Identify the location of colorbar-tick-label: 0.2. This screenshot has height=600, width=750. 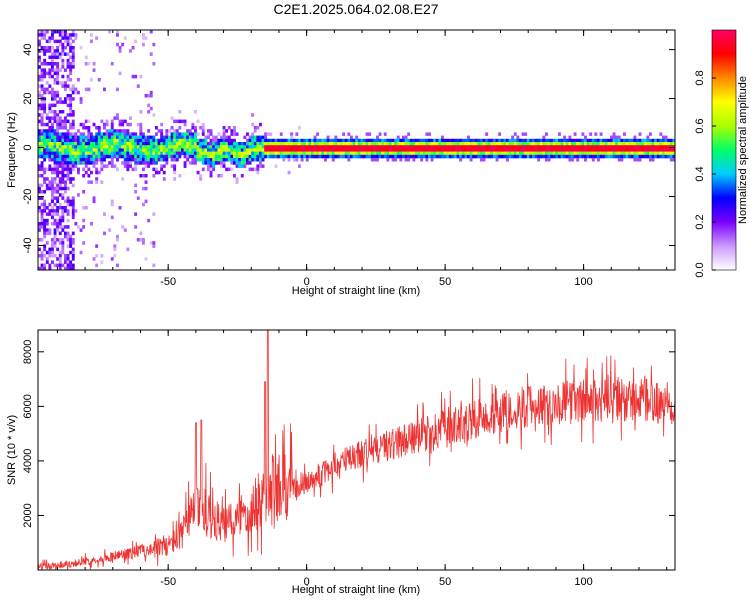
(700, 221).